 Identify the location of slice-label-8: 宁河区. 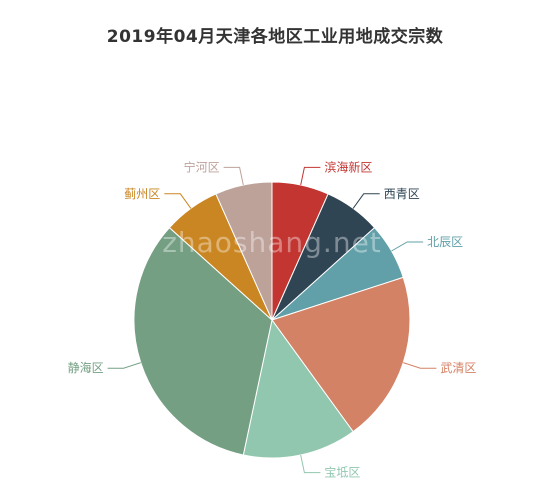
(202, 166).